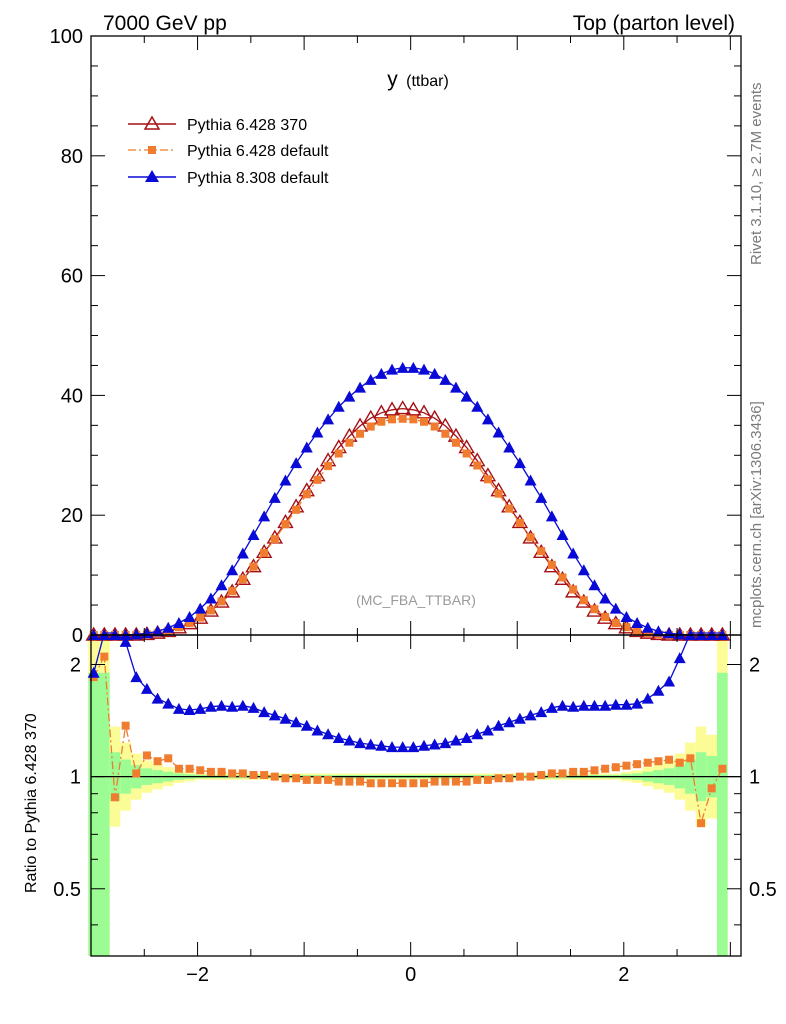 This screenshot has width=786, height=1024. Describe the element at coordinates (72, 396) in the screenshot. I see `y-tick-label: 40` at that location.